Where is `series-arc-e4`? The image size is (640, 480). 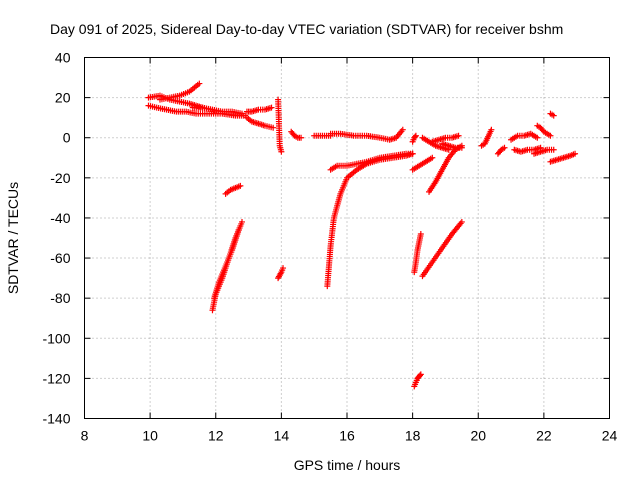
series-arc-e4 is located at coordinates (422, 163).